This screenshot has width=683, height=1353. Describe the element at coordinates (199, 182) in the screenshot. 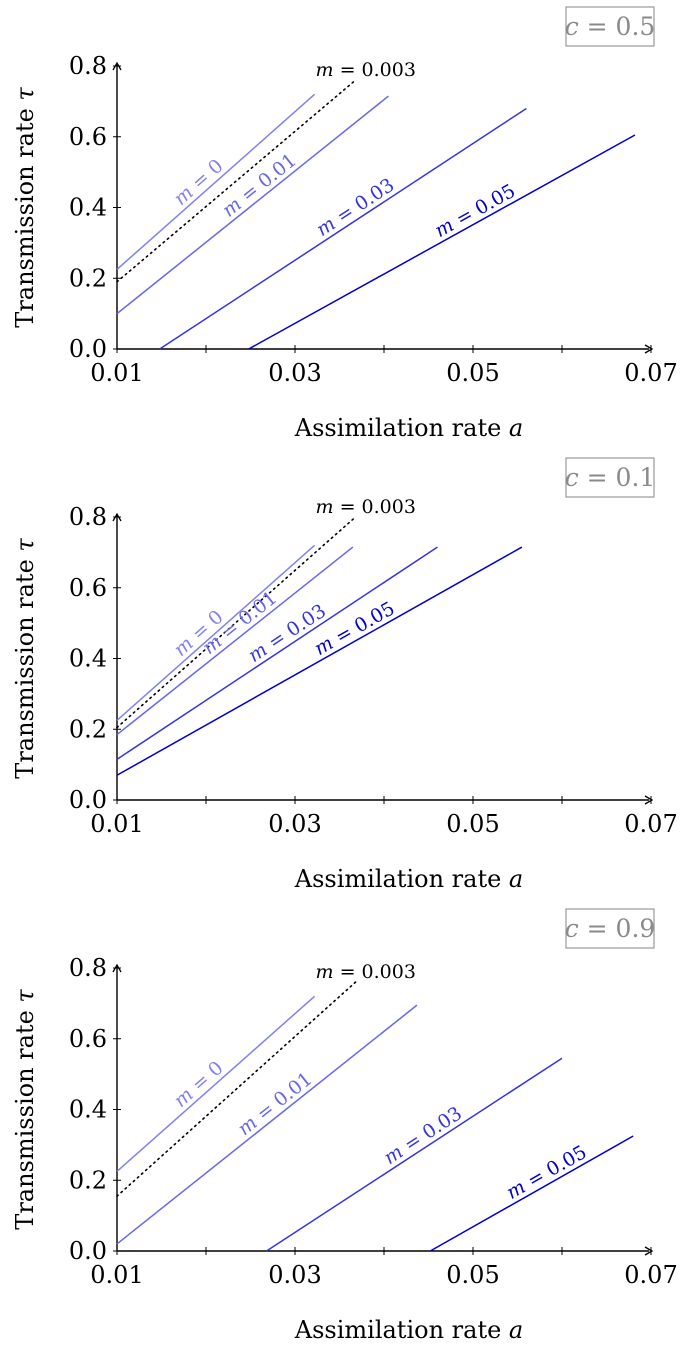

I see `series-label: m = 0` at that location.